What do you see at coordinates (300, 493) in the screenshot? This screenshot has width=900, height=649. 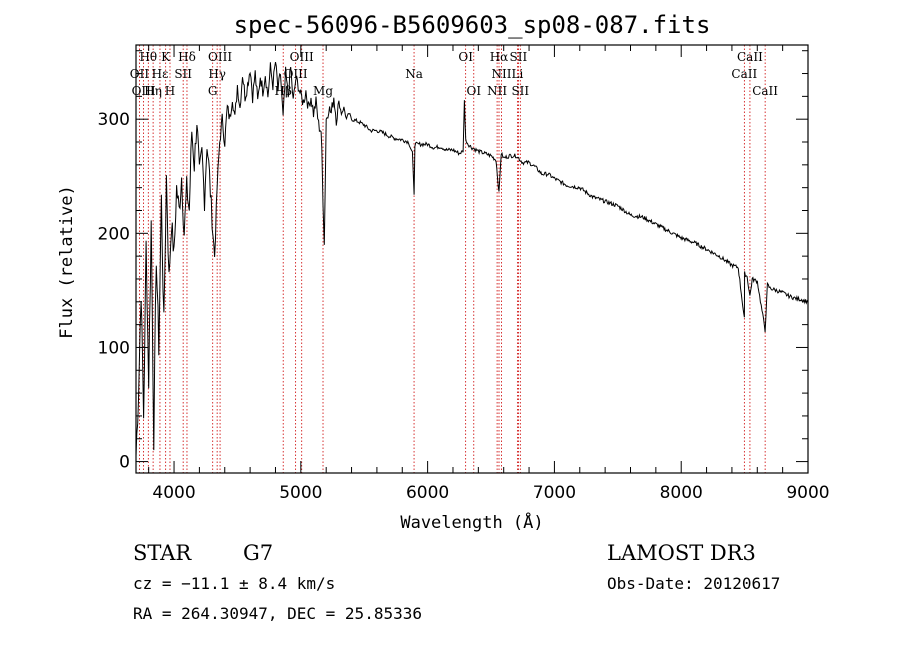 I see `x-tick-label-5000: 5000` at bounding box center [300, 493].